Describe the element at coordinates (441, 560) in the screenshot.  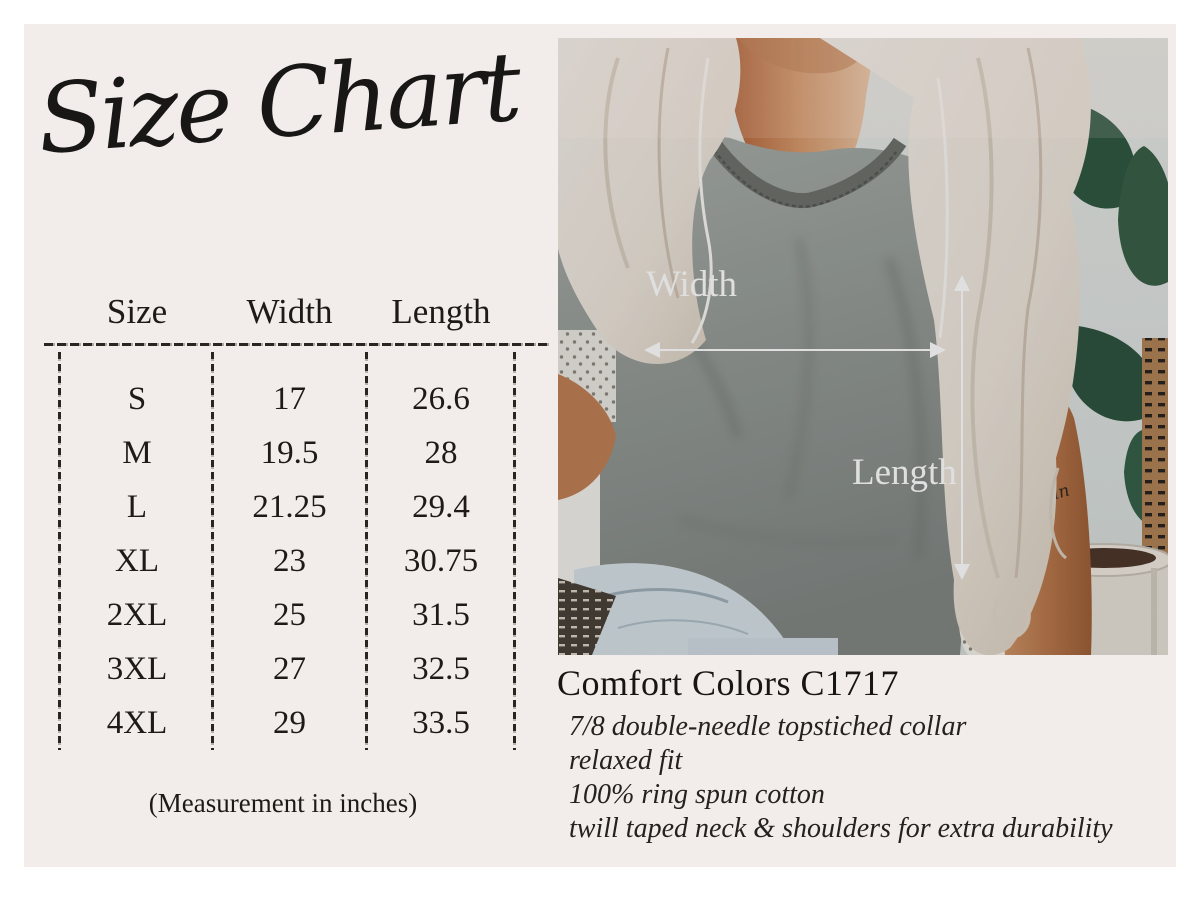
I see `cell-length: 30.75` at that location.